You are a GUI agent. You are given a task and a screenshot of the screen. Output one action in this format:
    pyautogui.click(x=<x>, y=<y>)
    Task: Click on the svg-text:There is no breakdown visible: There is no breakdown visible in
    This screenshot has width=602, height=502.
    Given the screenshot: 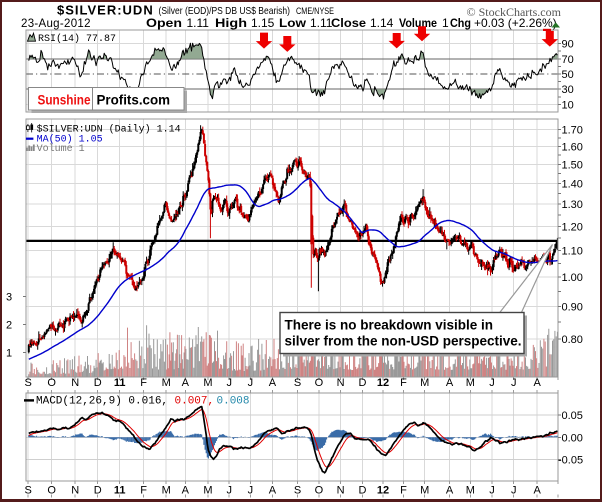 What is the action you would take?
    pyautogui.click(x=389, y=324)
    